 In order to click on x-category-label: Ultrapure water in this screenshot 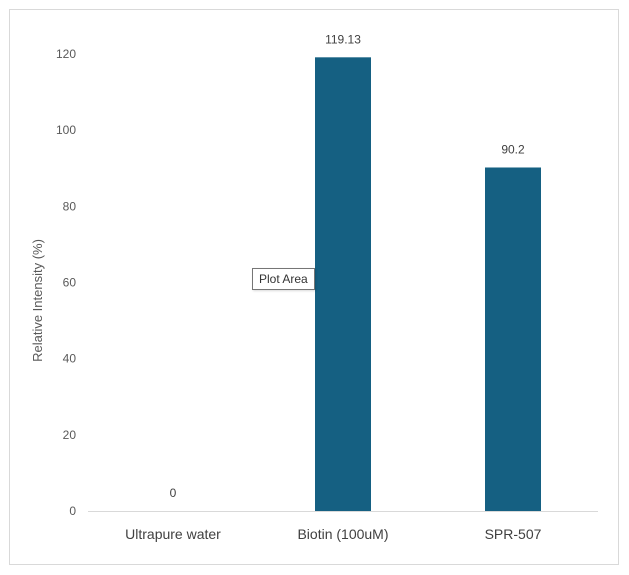, I will do `click(173, 534)`.